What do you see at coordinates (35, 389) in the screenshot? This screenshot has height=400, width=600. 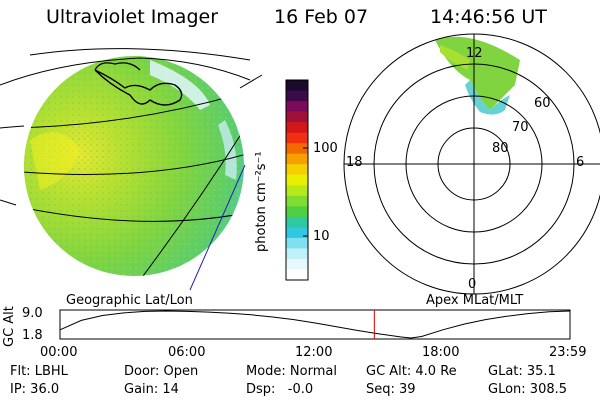 I see `info-ip: IP: 36.0` at bounding box center [35, 389].